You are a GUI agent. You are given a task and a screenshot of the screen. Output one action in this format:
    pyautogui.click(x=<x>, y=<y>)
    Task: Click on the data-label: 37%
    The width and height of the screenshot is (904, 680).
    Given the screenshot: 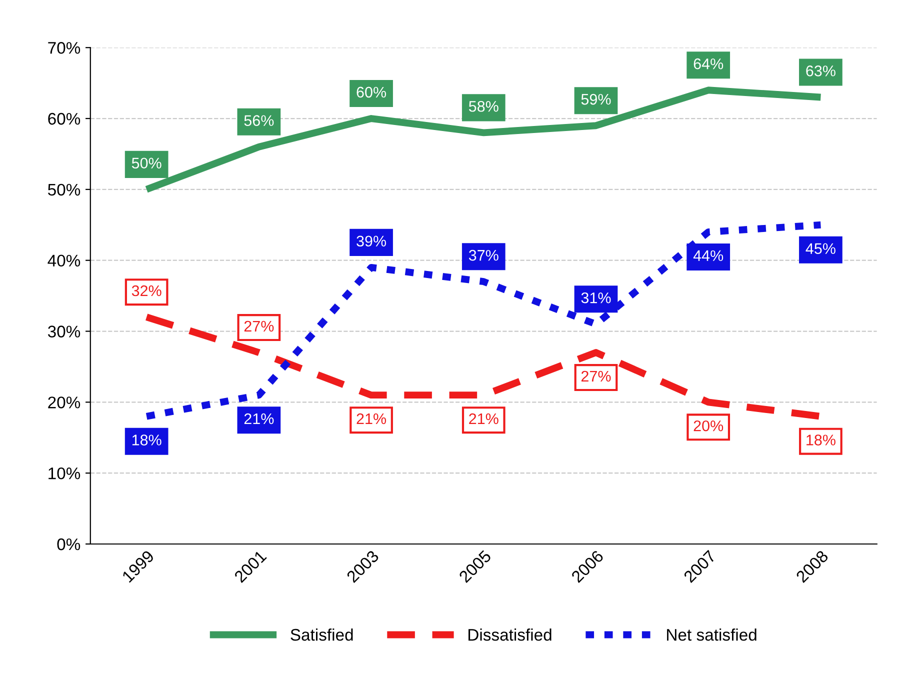 What is the action you would take?
    pyautogui.click(x=483, y=255)
    